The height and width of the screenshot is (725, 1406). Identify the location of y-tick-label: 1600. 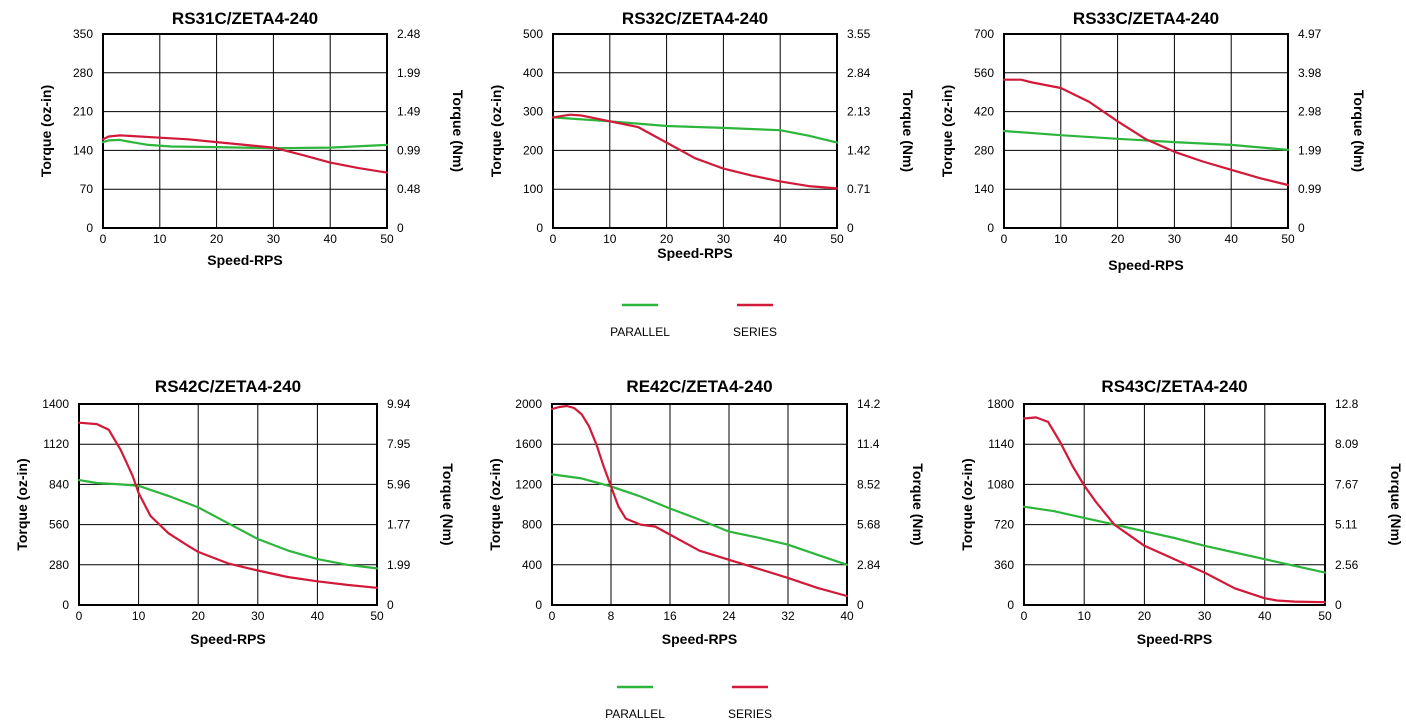
(528, 444).